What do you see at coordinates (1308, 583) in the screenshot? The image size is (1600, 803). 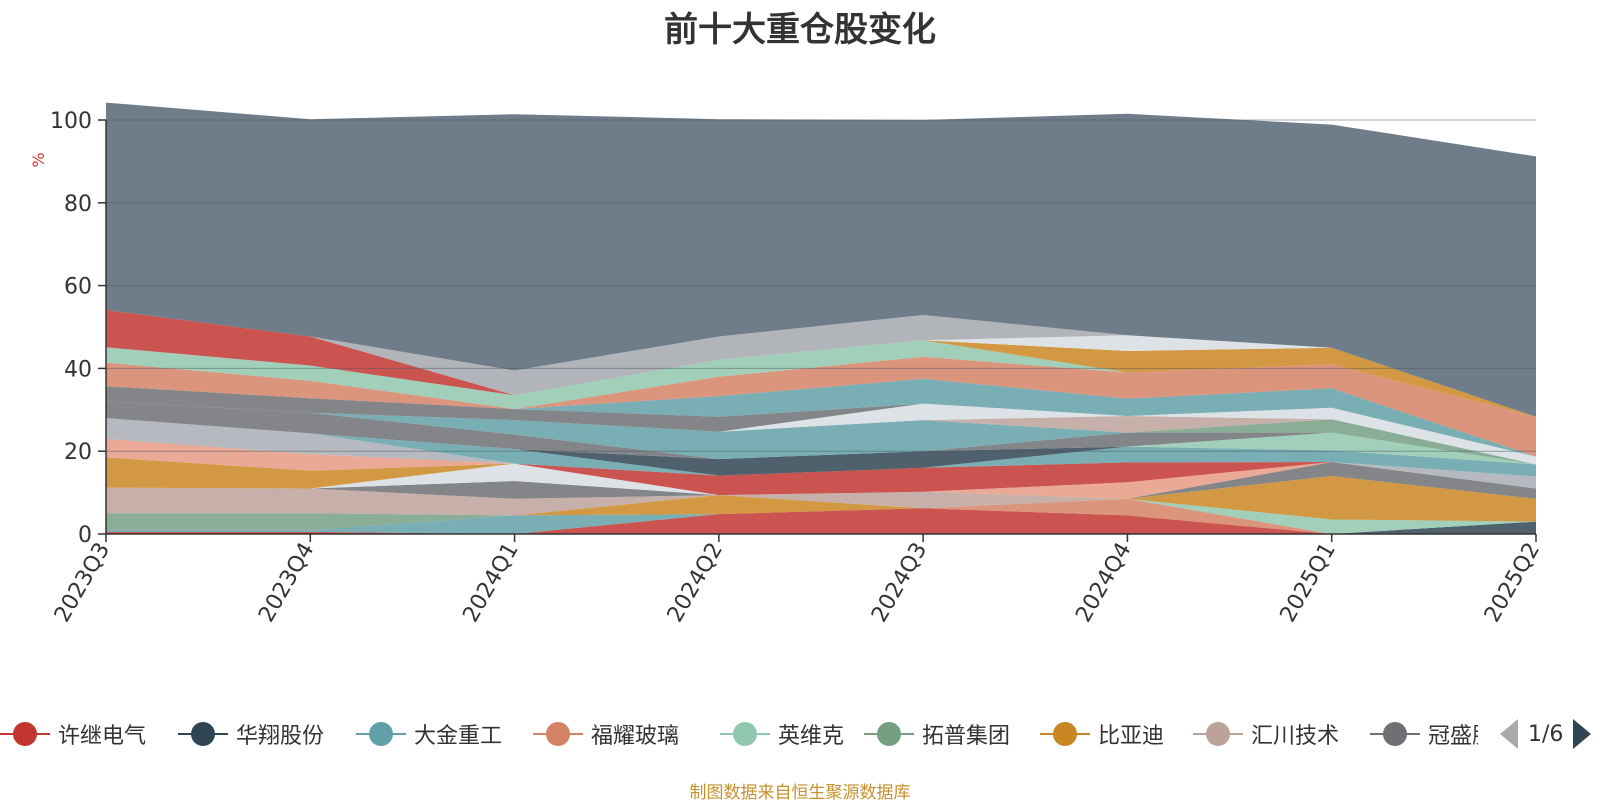 I see `x-tick-label: 2025Q1` at bounding box center [1308, 583].